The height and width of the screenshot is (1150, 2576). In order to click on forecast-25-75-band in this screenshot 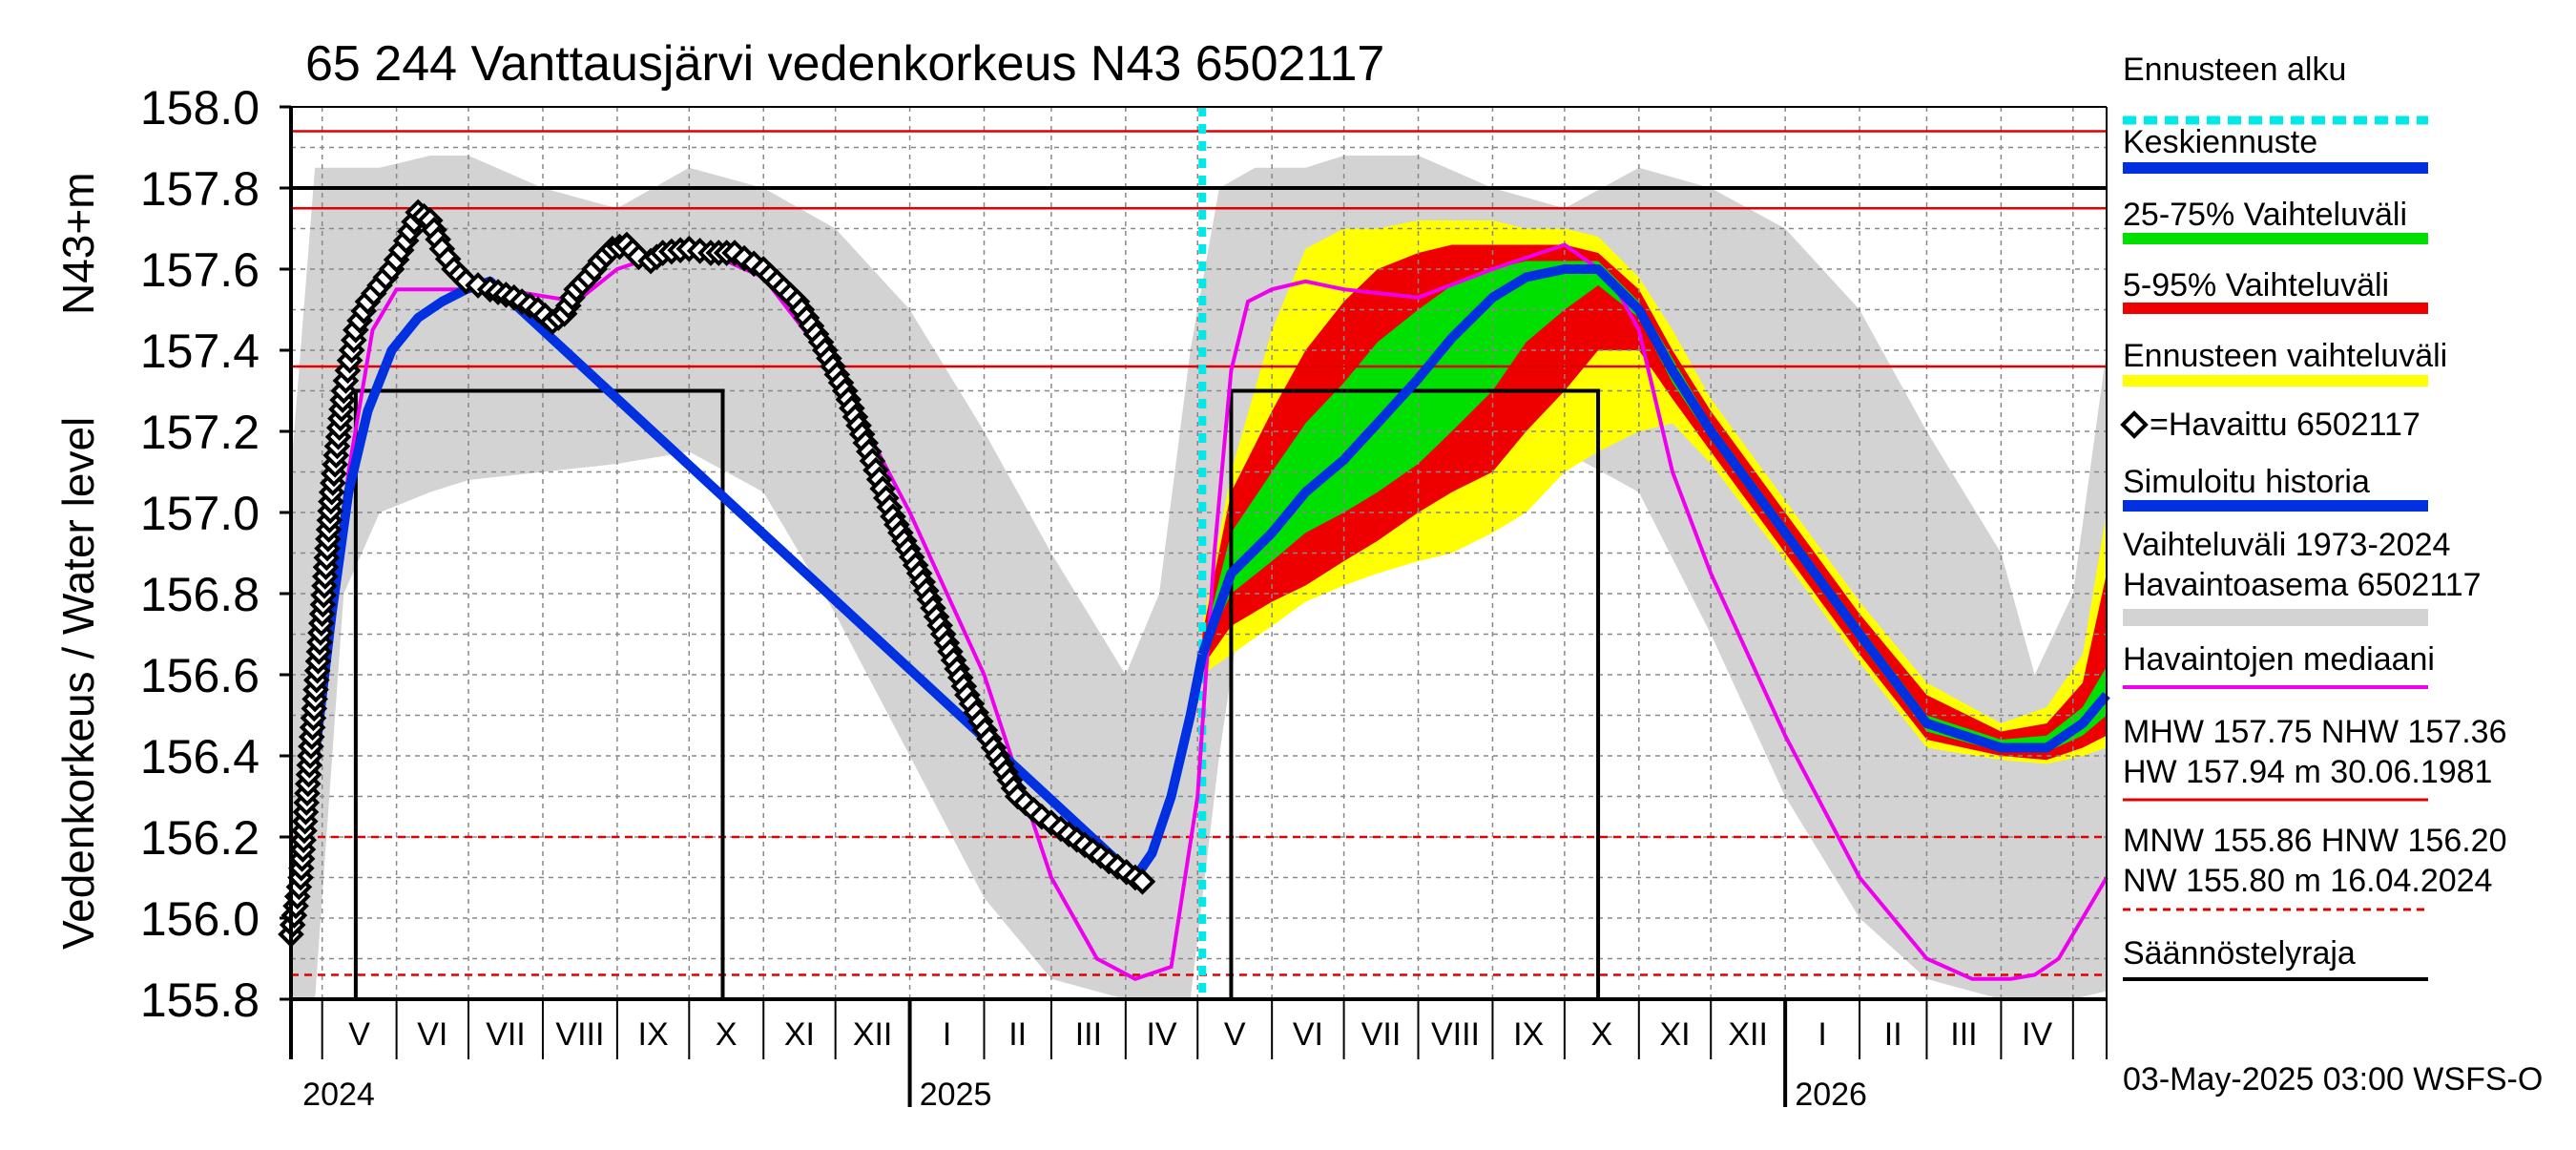, I will do `click(1654, 506)`.